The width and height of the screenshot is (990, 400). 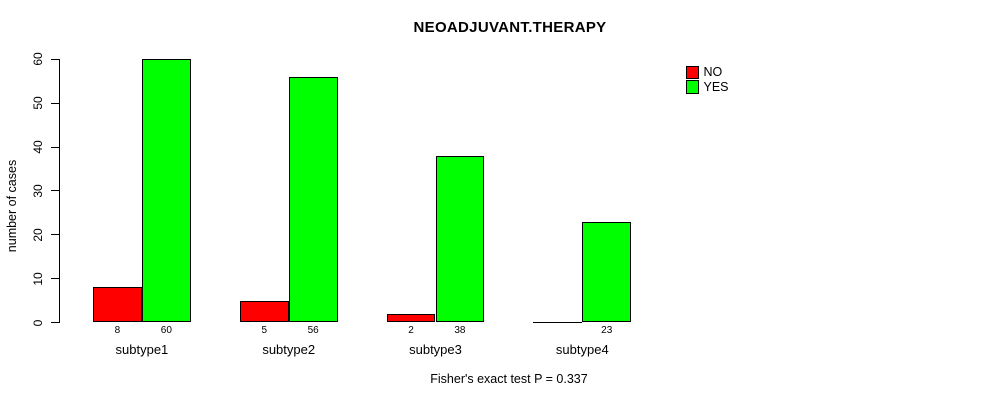 What do you see at coordinates (411, 330) in the screenshot?
I see `bar-value-label: 2` at bounding box center [411, 330].